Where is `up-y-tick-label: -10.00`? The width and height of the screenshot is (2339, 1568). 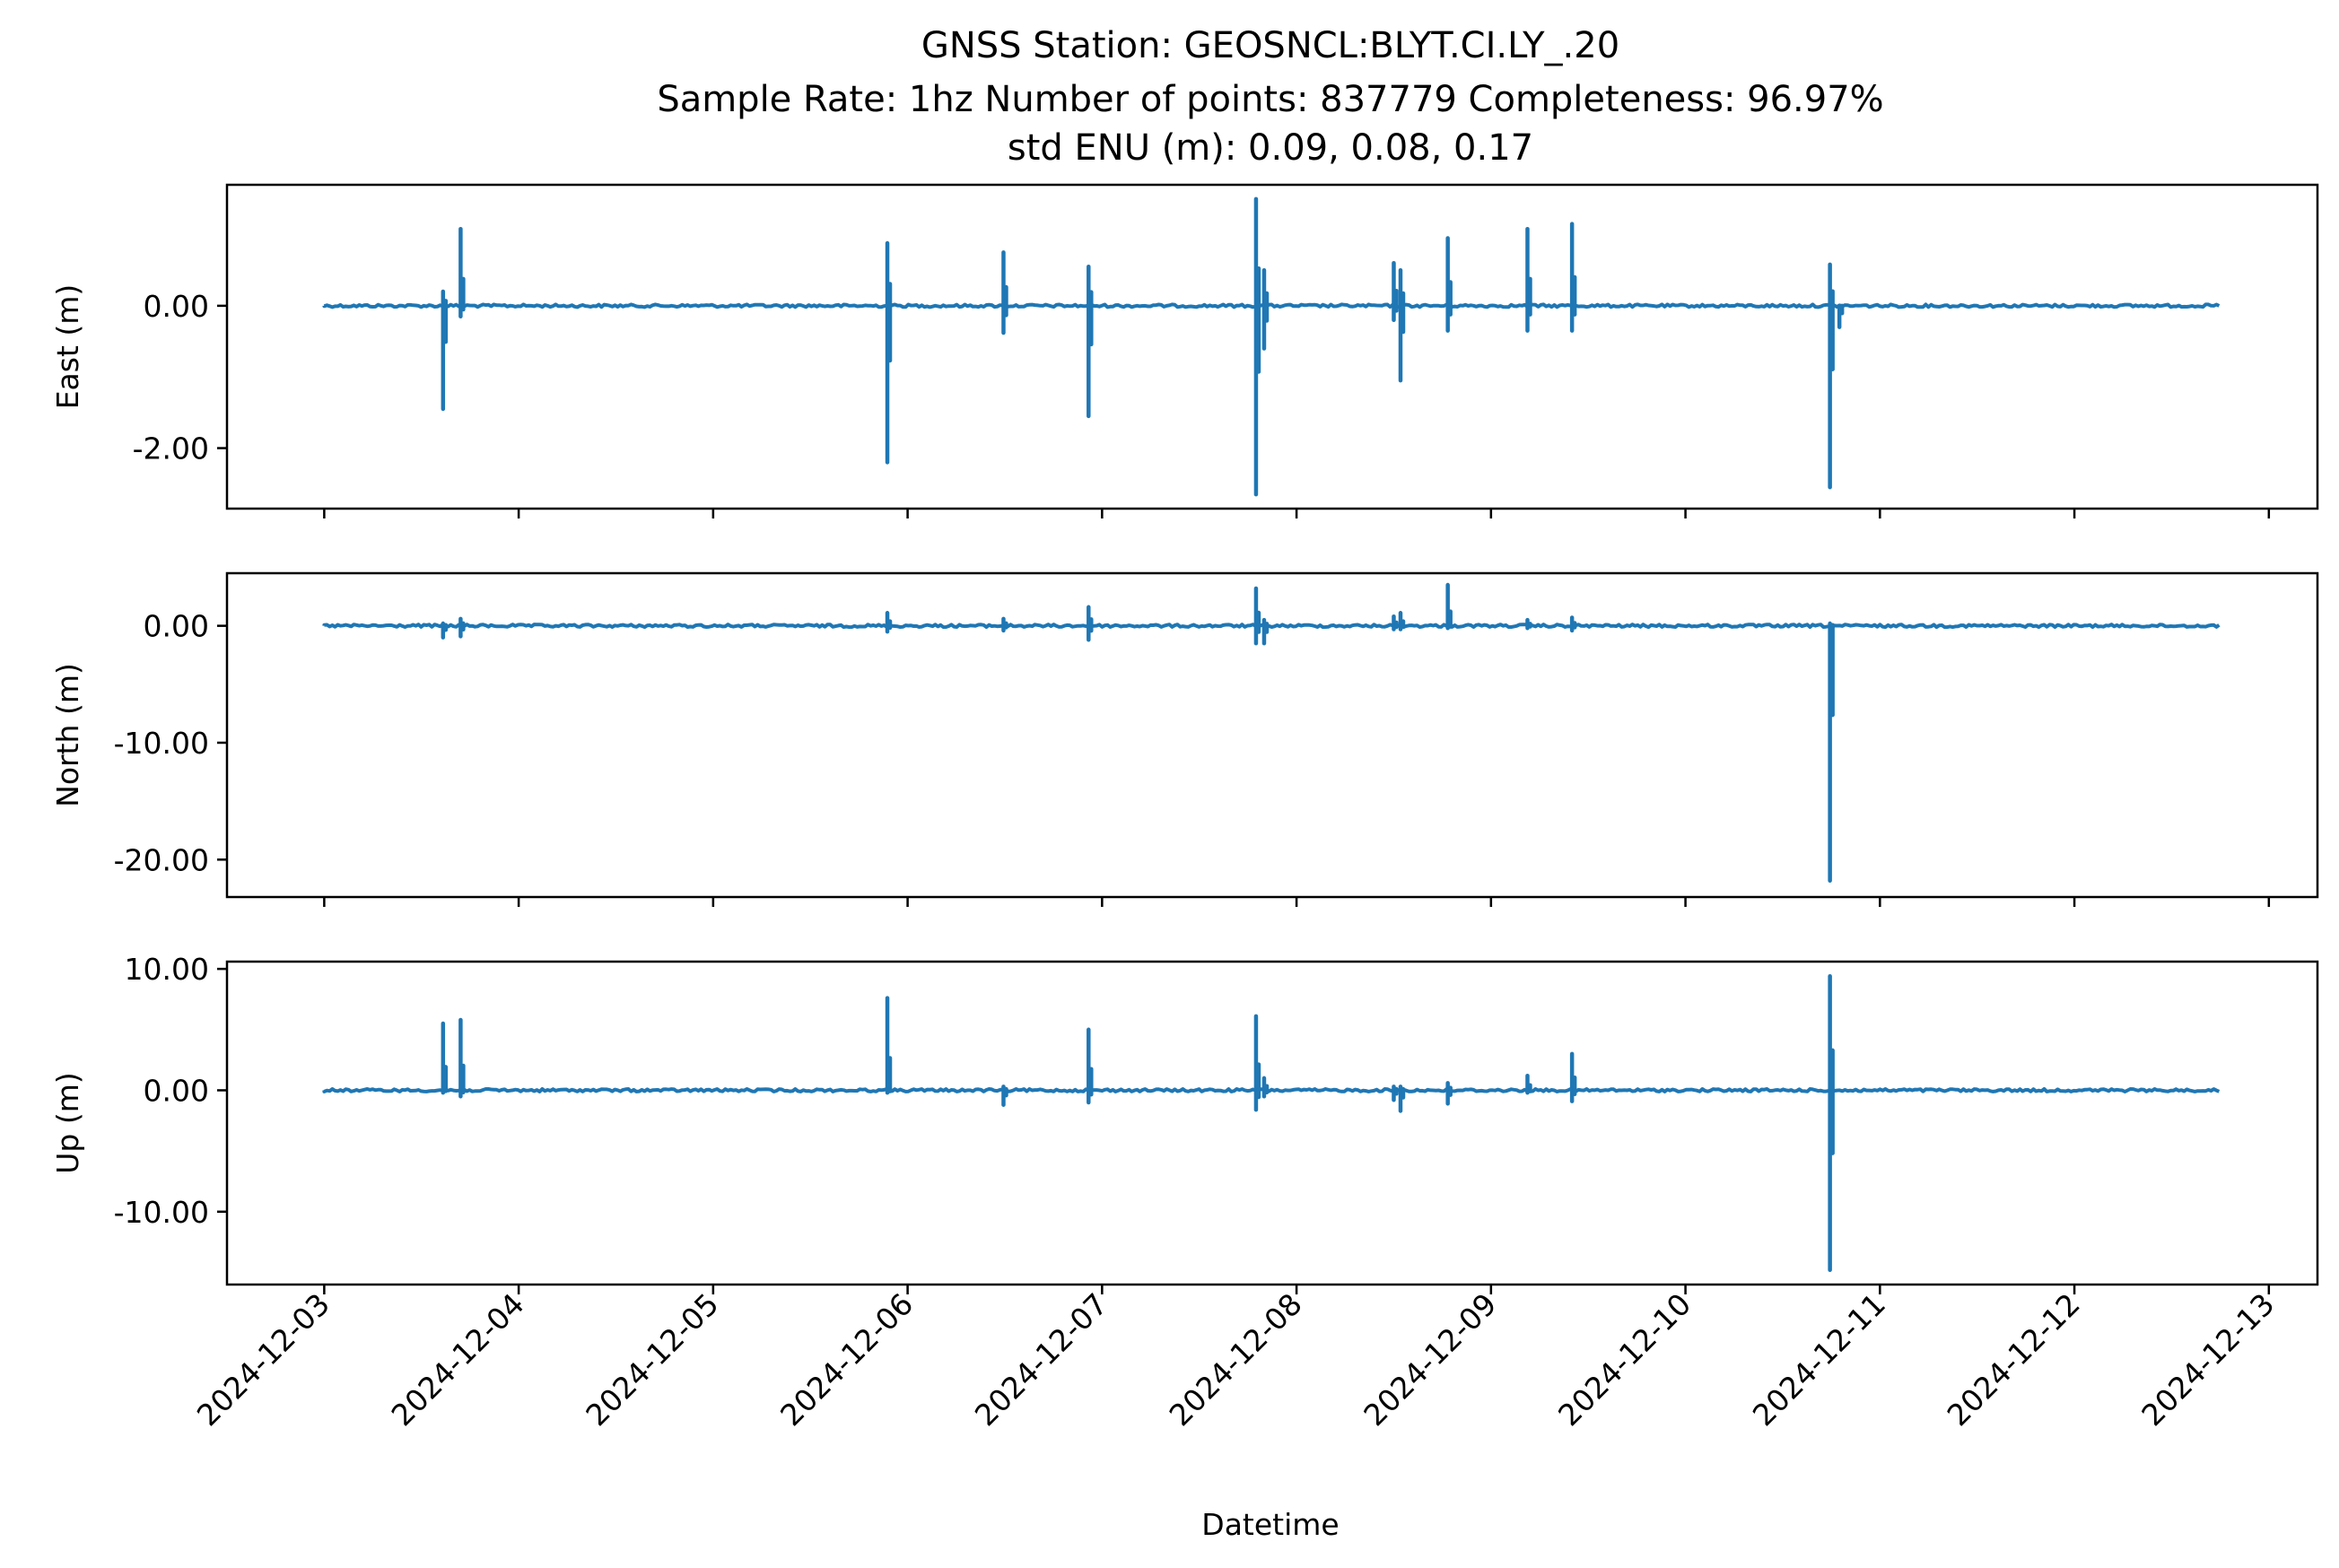
up-y-tick-label: -10.00 is located at coordinates (161, 1212).